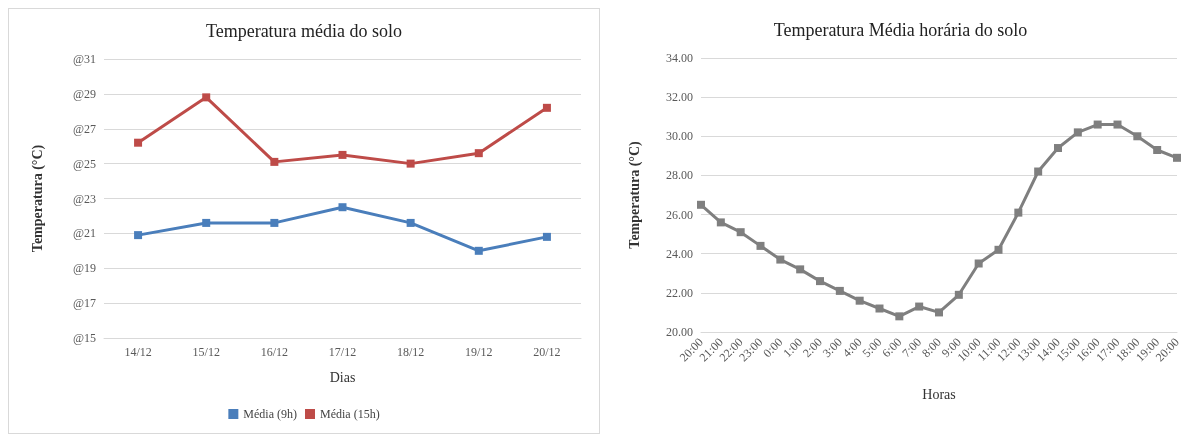  What do you see at coordinates (84, 303) in the screenshot?
I see `y-tick-label: @17` at bounding box center [84, 303].